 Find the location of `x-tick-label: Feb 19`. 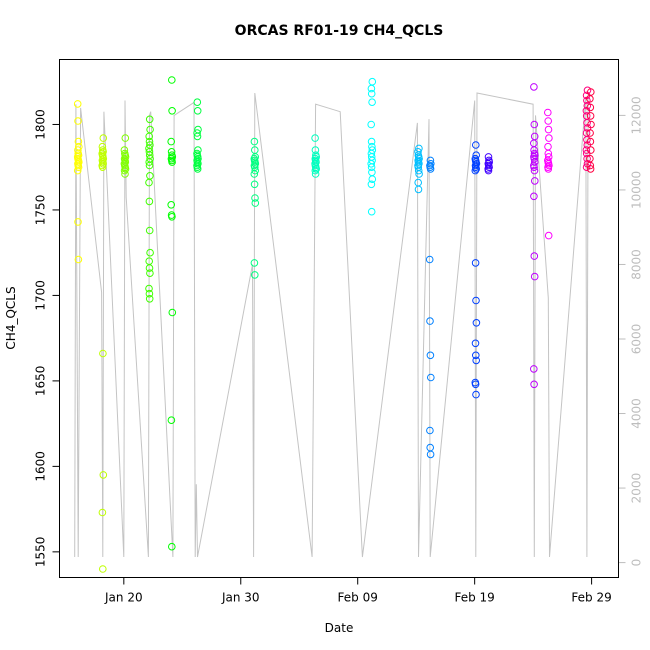

x-tick-label: Feb 19 is located at coordinates (474, 598).